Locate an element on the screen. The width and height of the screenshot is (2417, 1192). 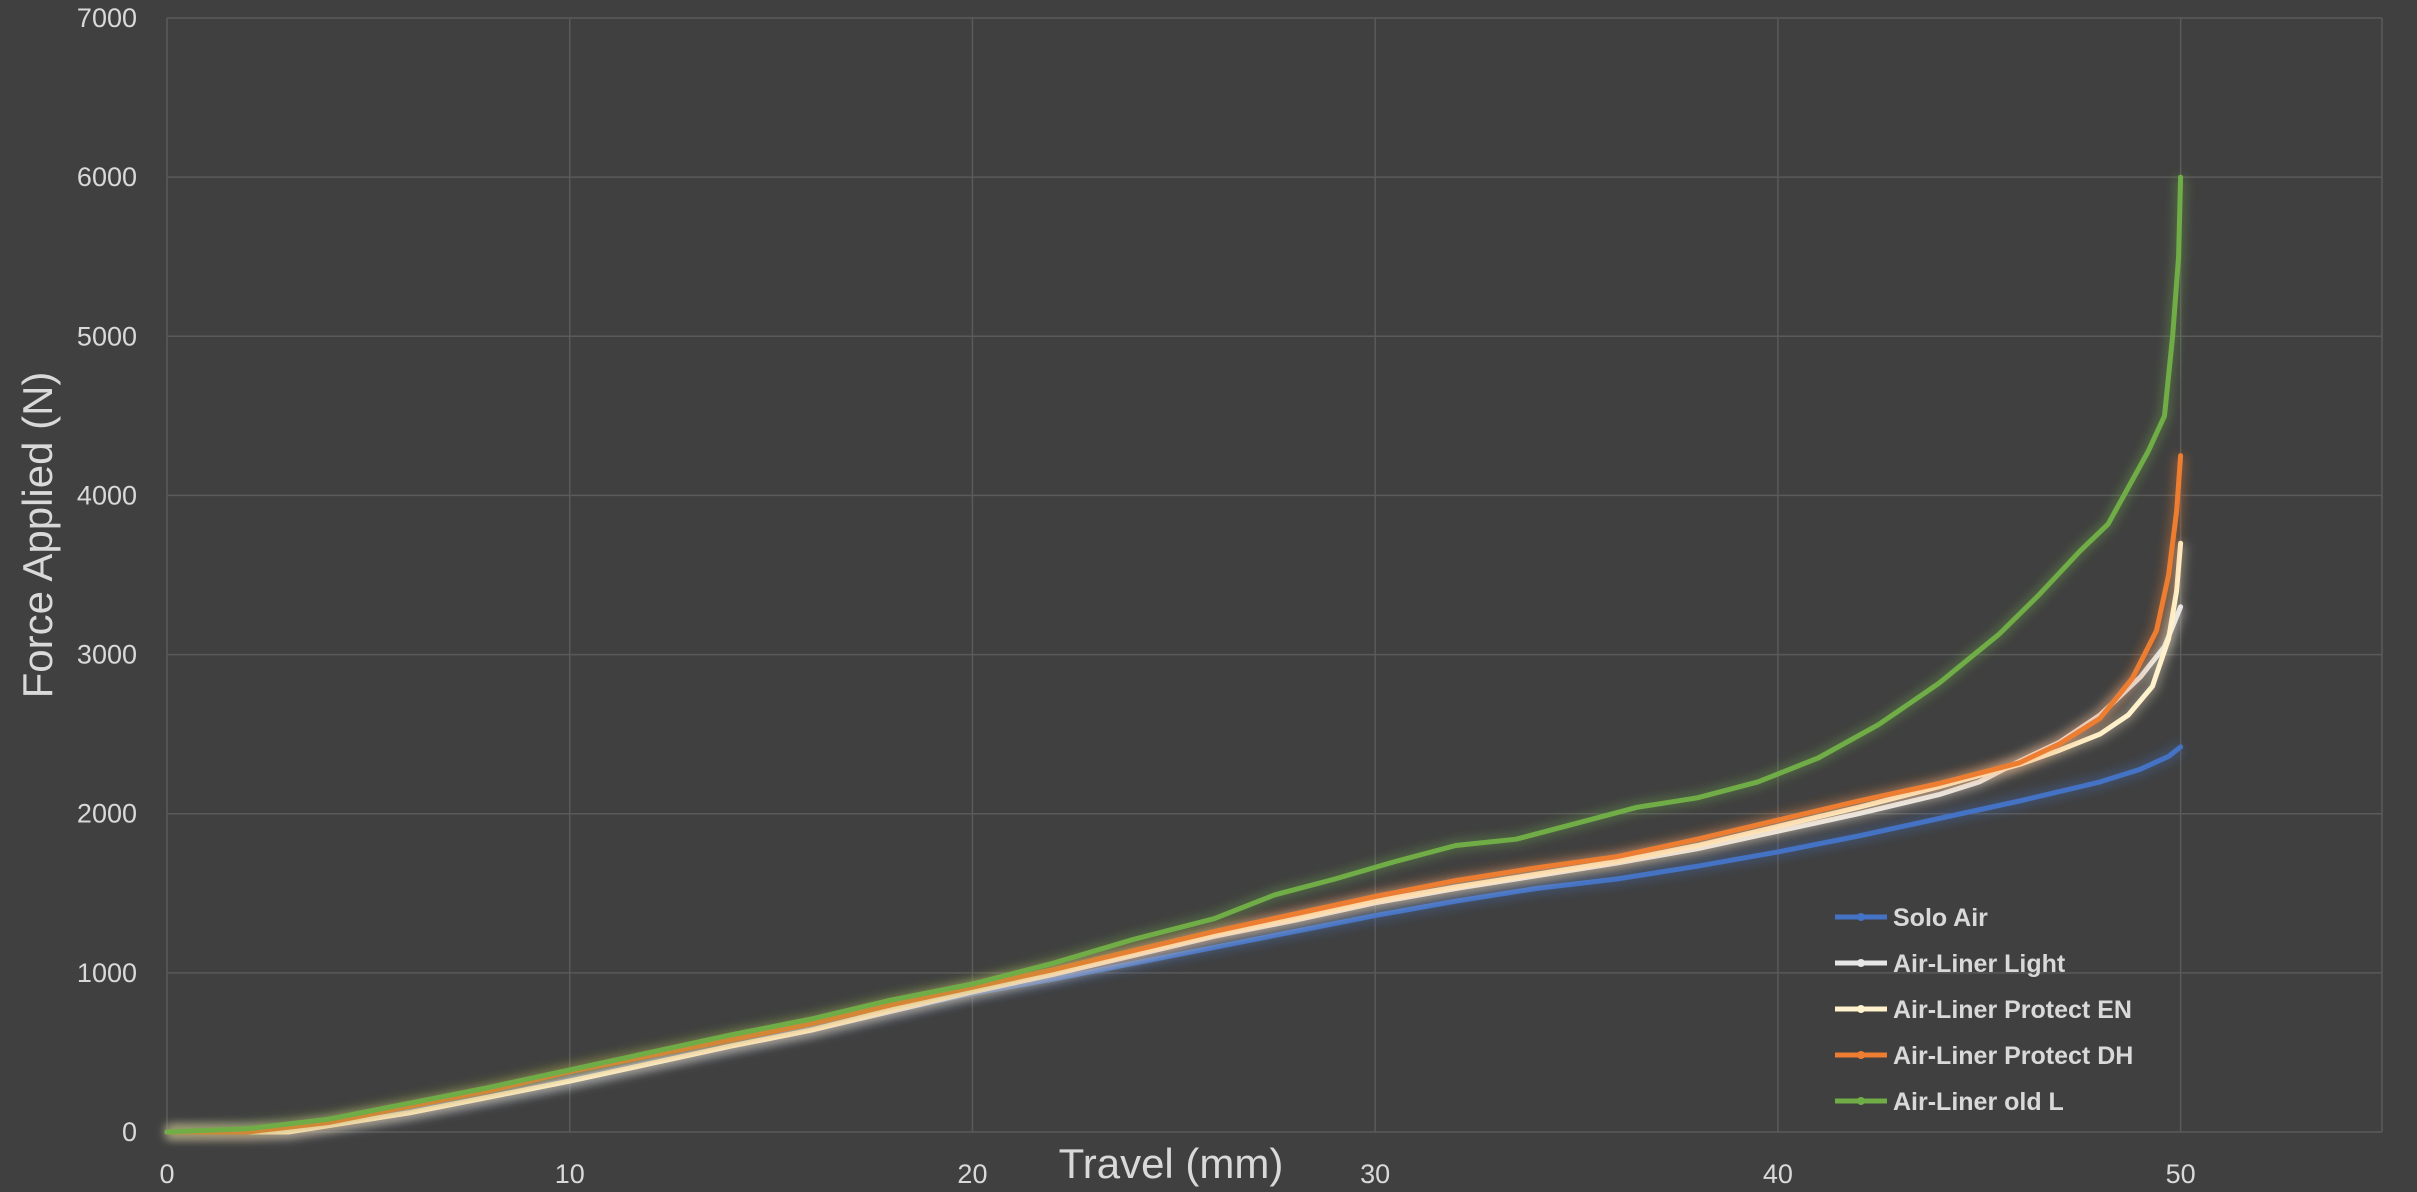
x-tick-label: 40 is located at coordinates (1778, 1174).